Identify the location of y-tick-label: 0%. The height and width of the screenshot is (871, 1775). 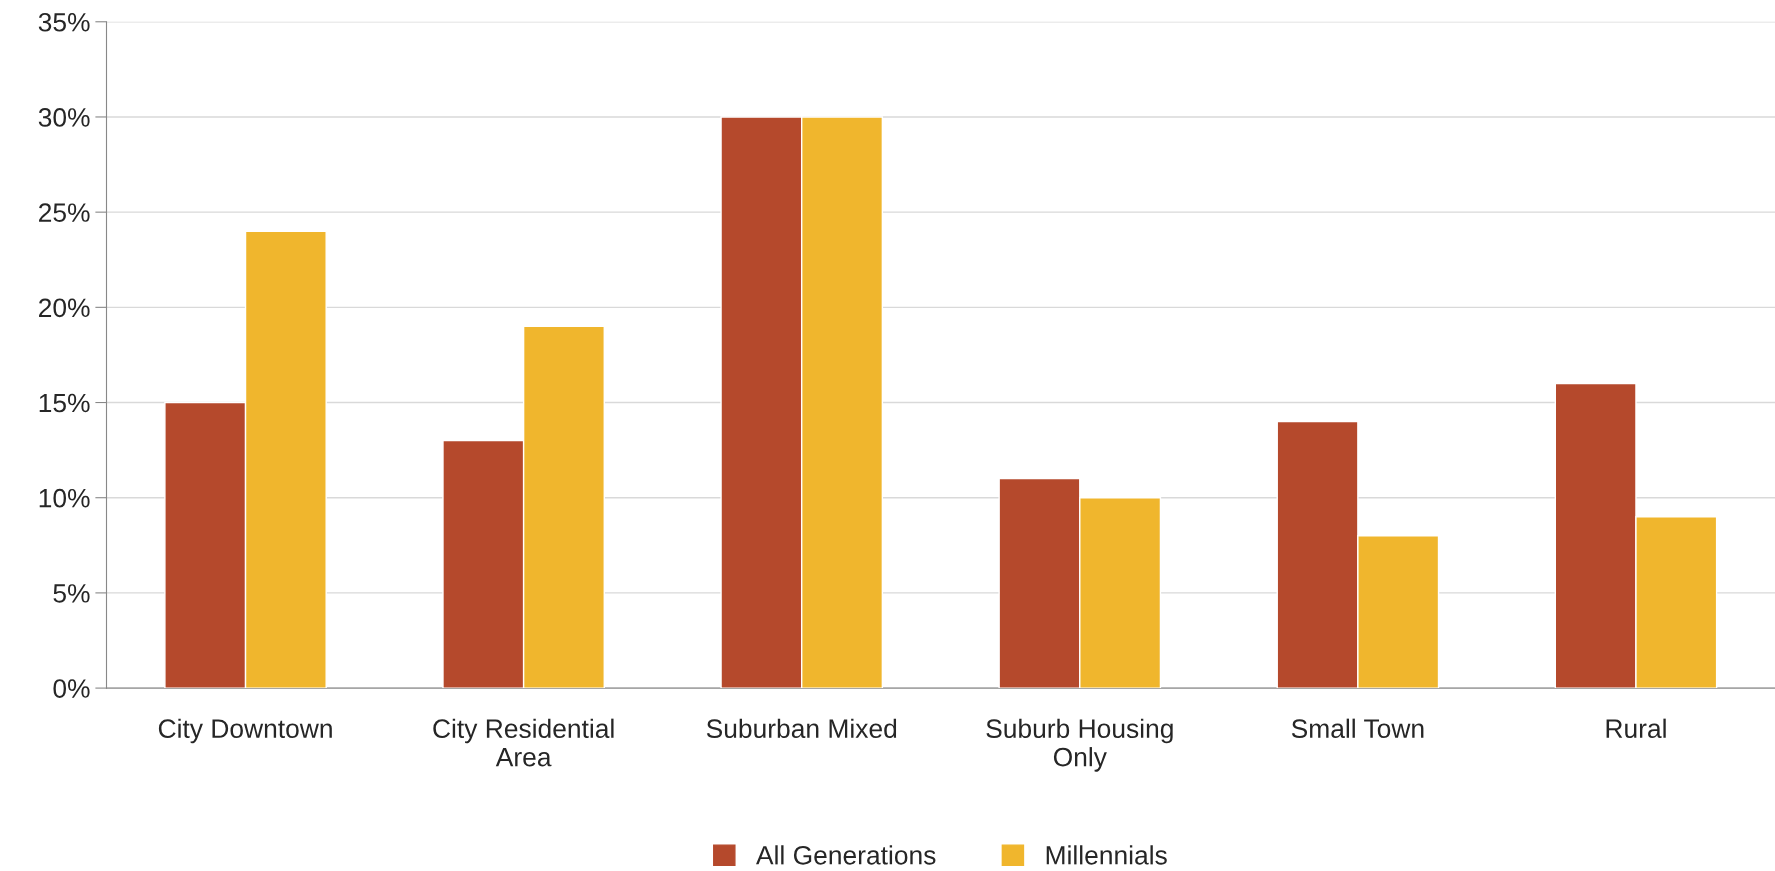
(71, 688).